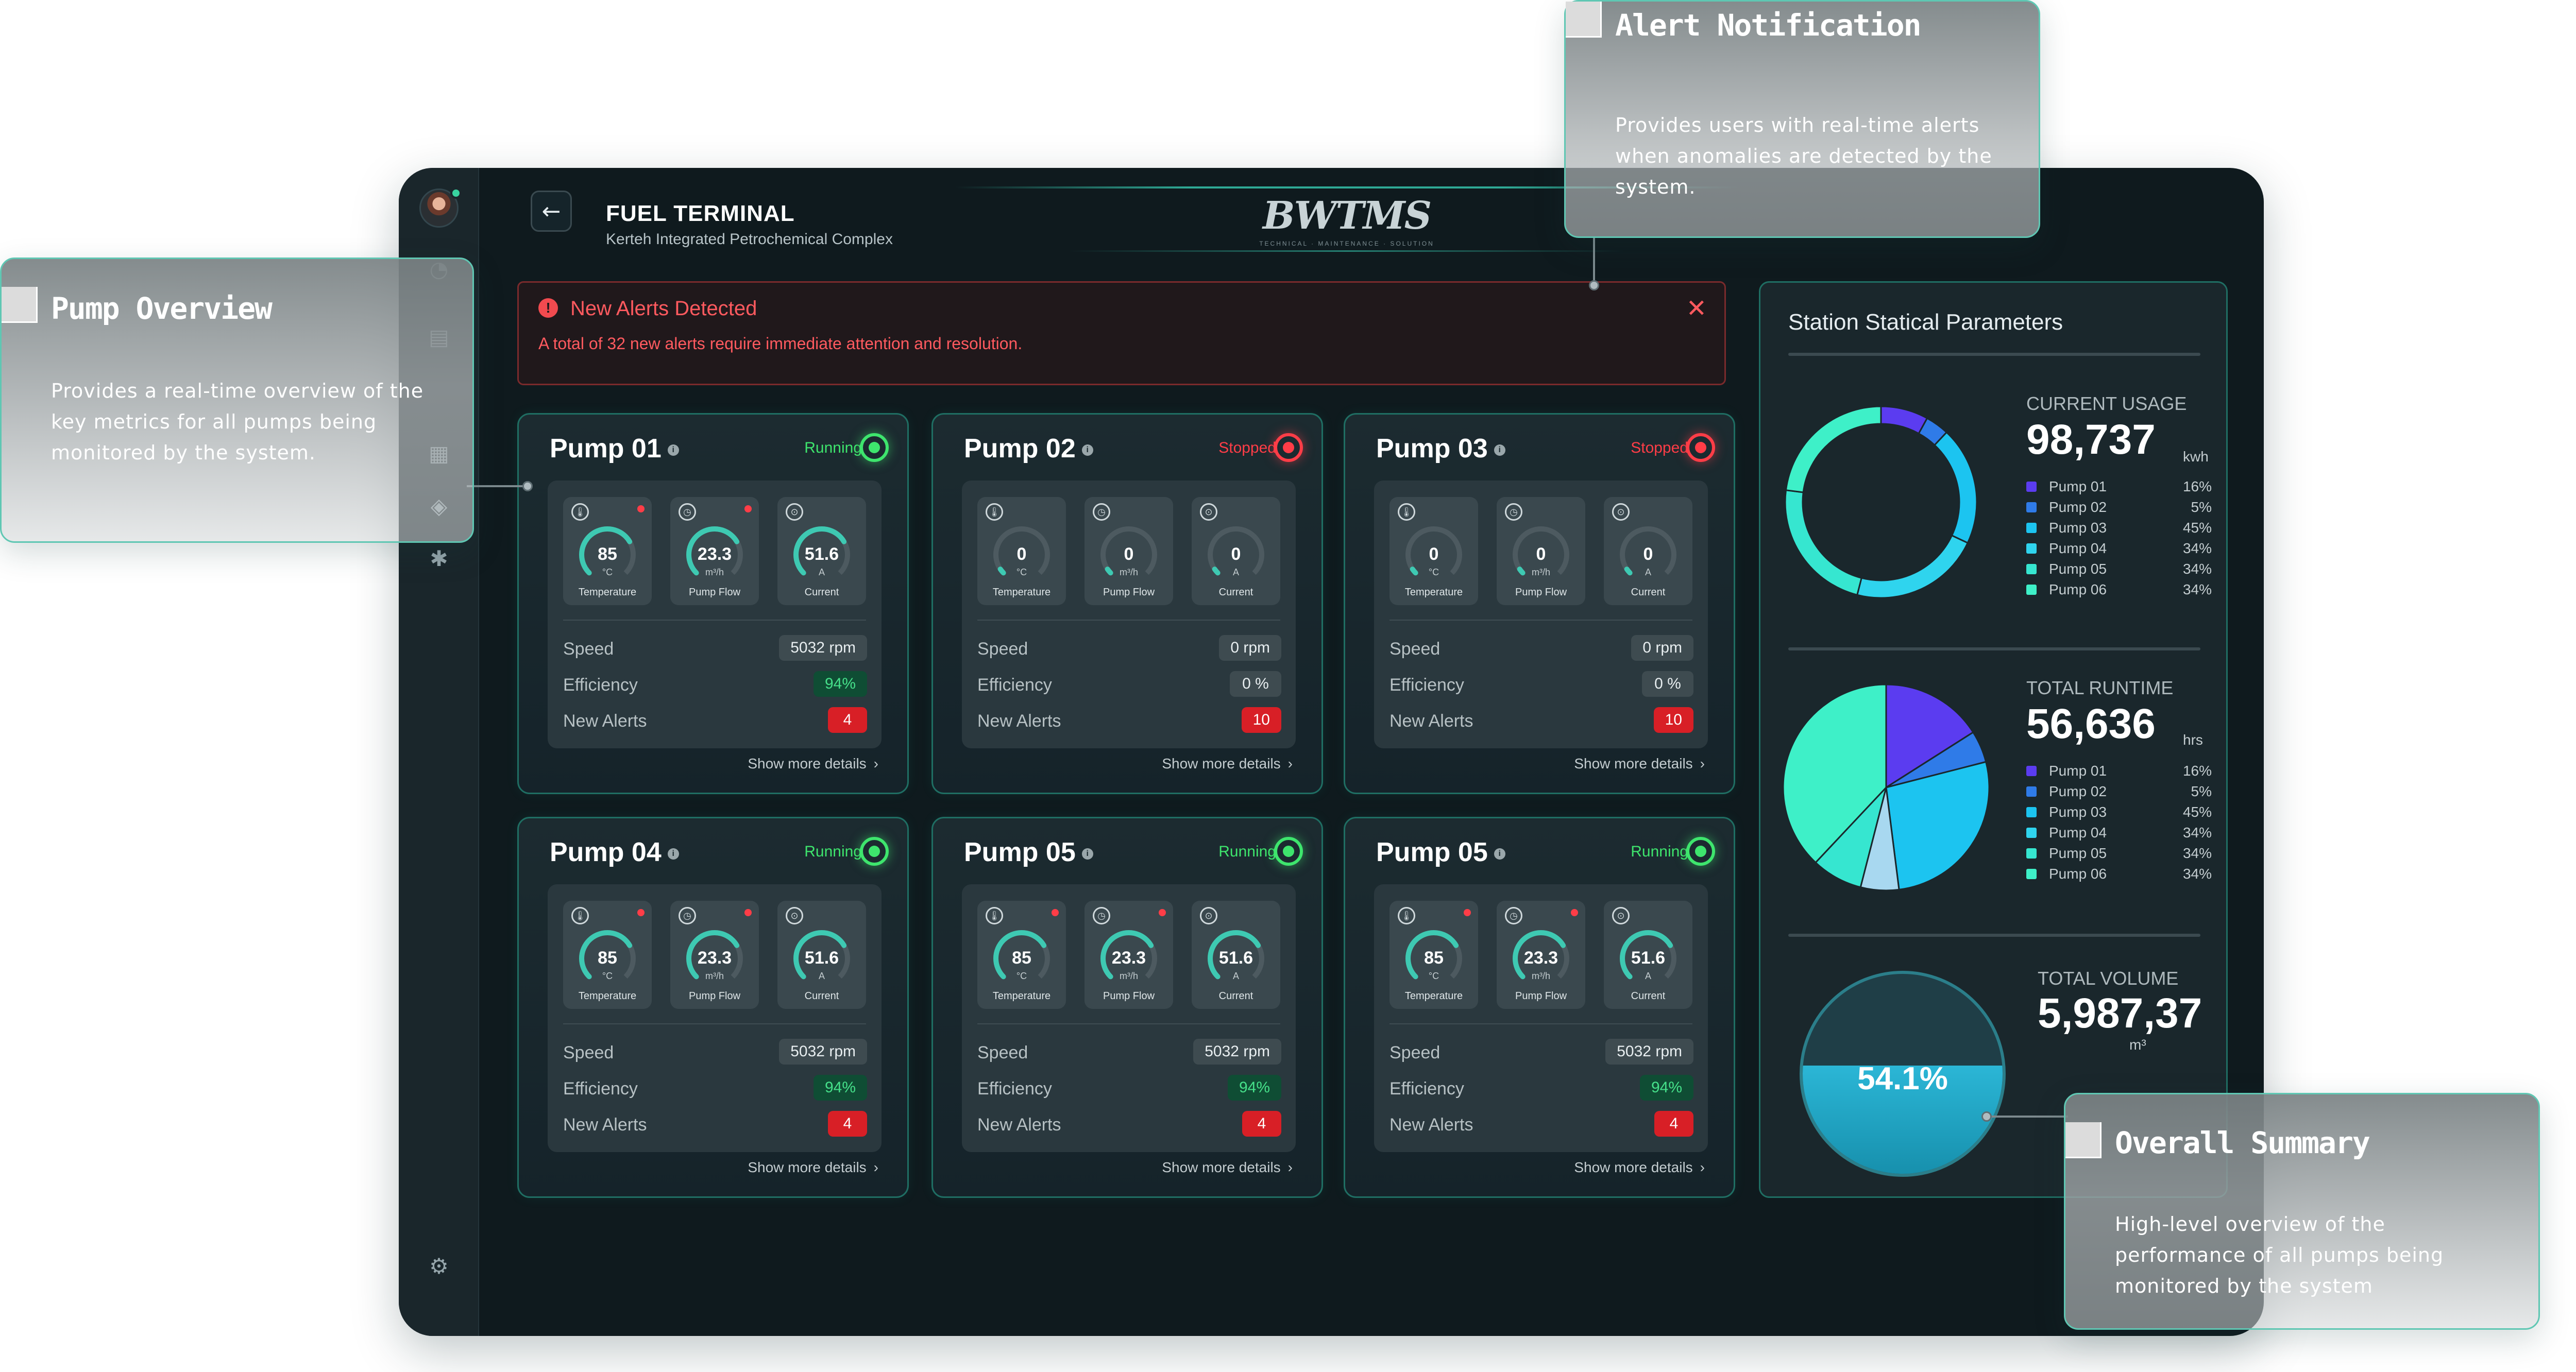  I want to click on efficiency-value: 0 %, so click(1667, 684).